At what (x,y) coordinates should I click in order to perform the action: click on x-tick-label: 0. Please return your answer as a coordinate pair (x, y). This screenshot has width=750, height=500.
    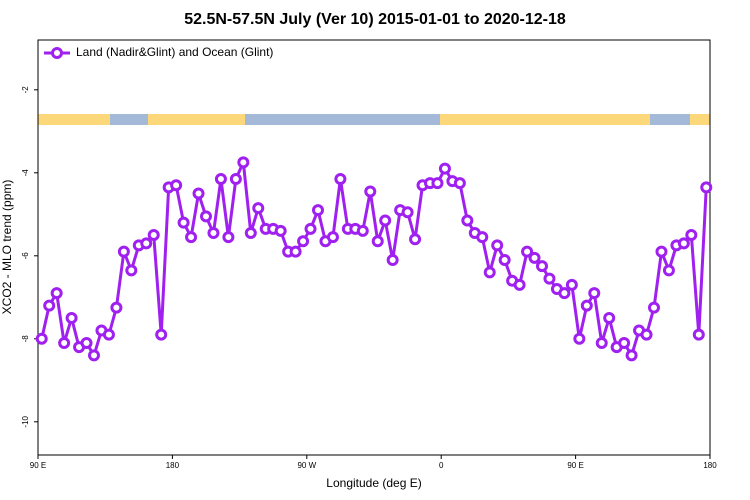
    Looking at the image, I should click on (441, 465).